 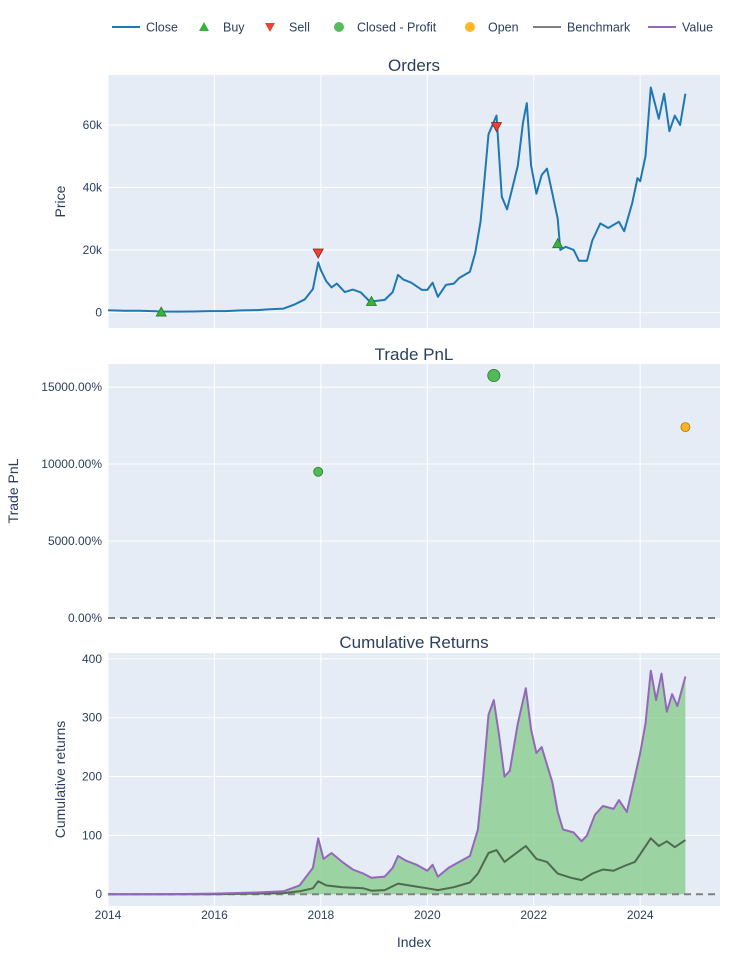 What do you see at coordinates (13, 490) in the screenshot?
I see `trade-pnl-y-label: Trade PnL` at bounding box center [13, 490].